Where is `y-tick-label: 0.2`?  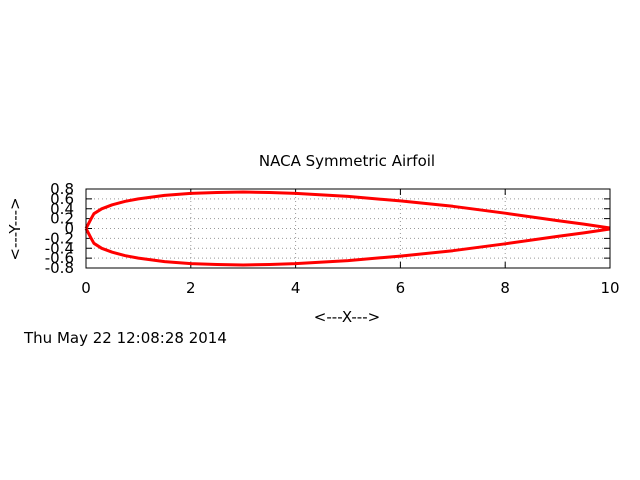
y-tick-label: 0.2 is located at coordinates (62, 219).